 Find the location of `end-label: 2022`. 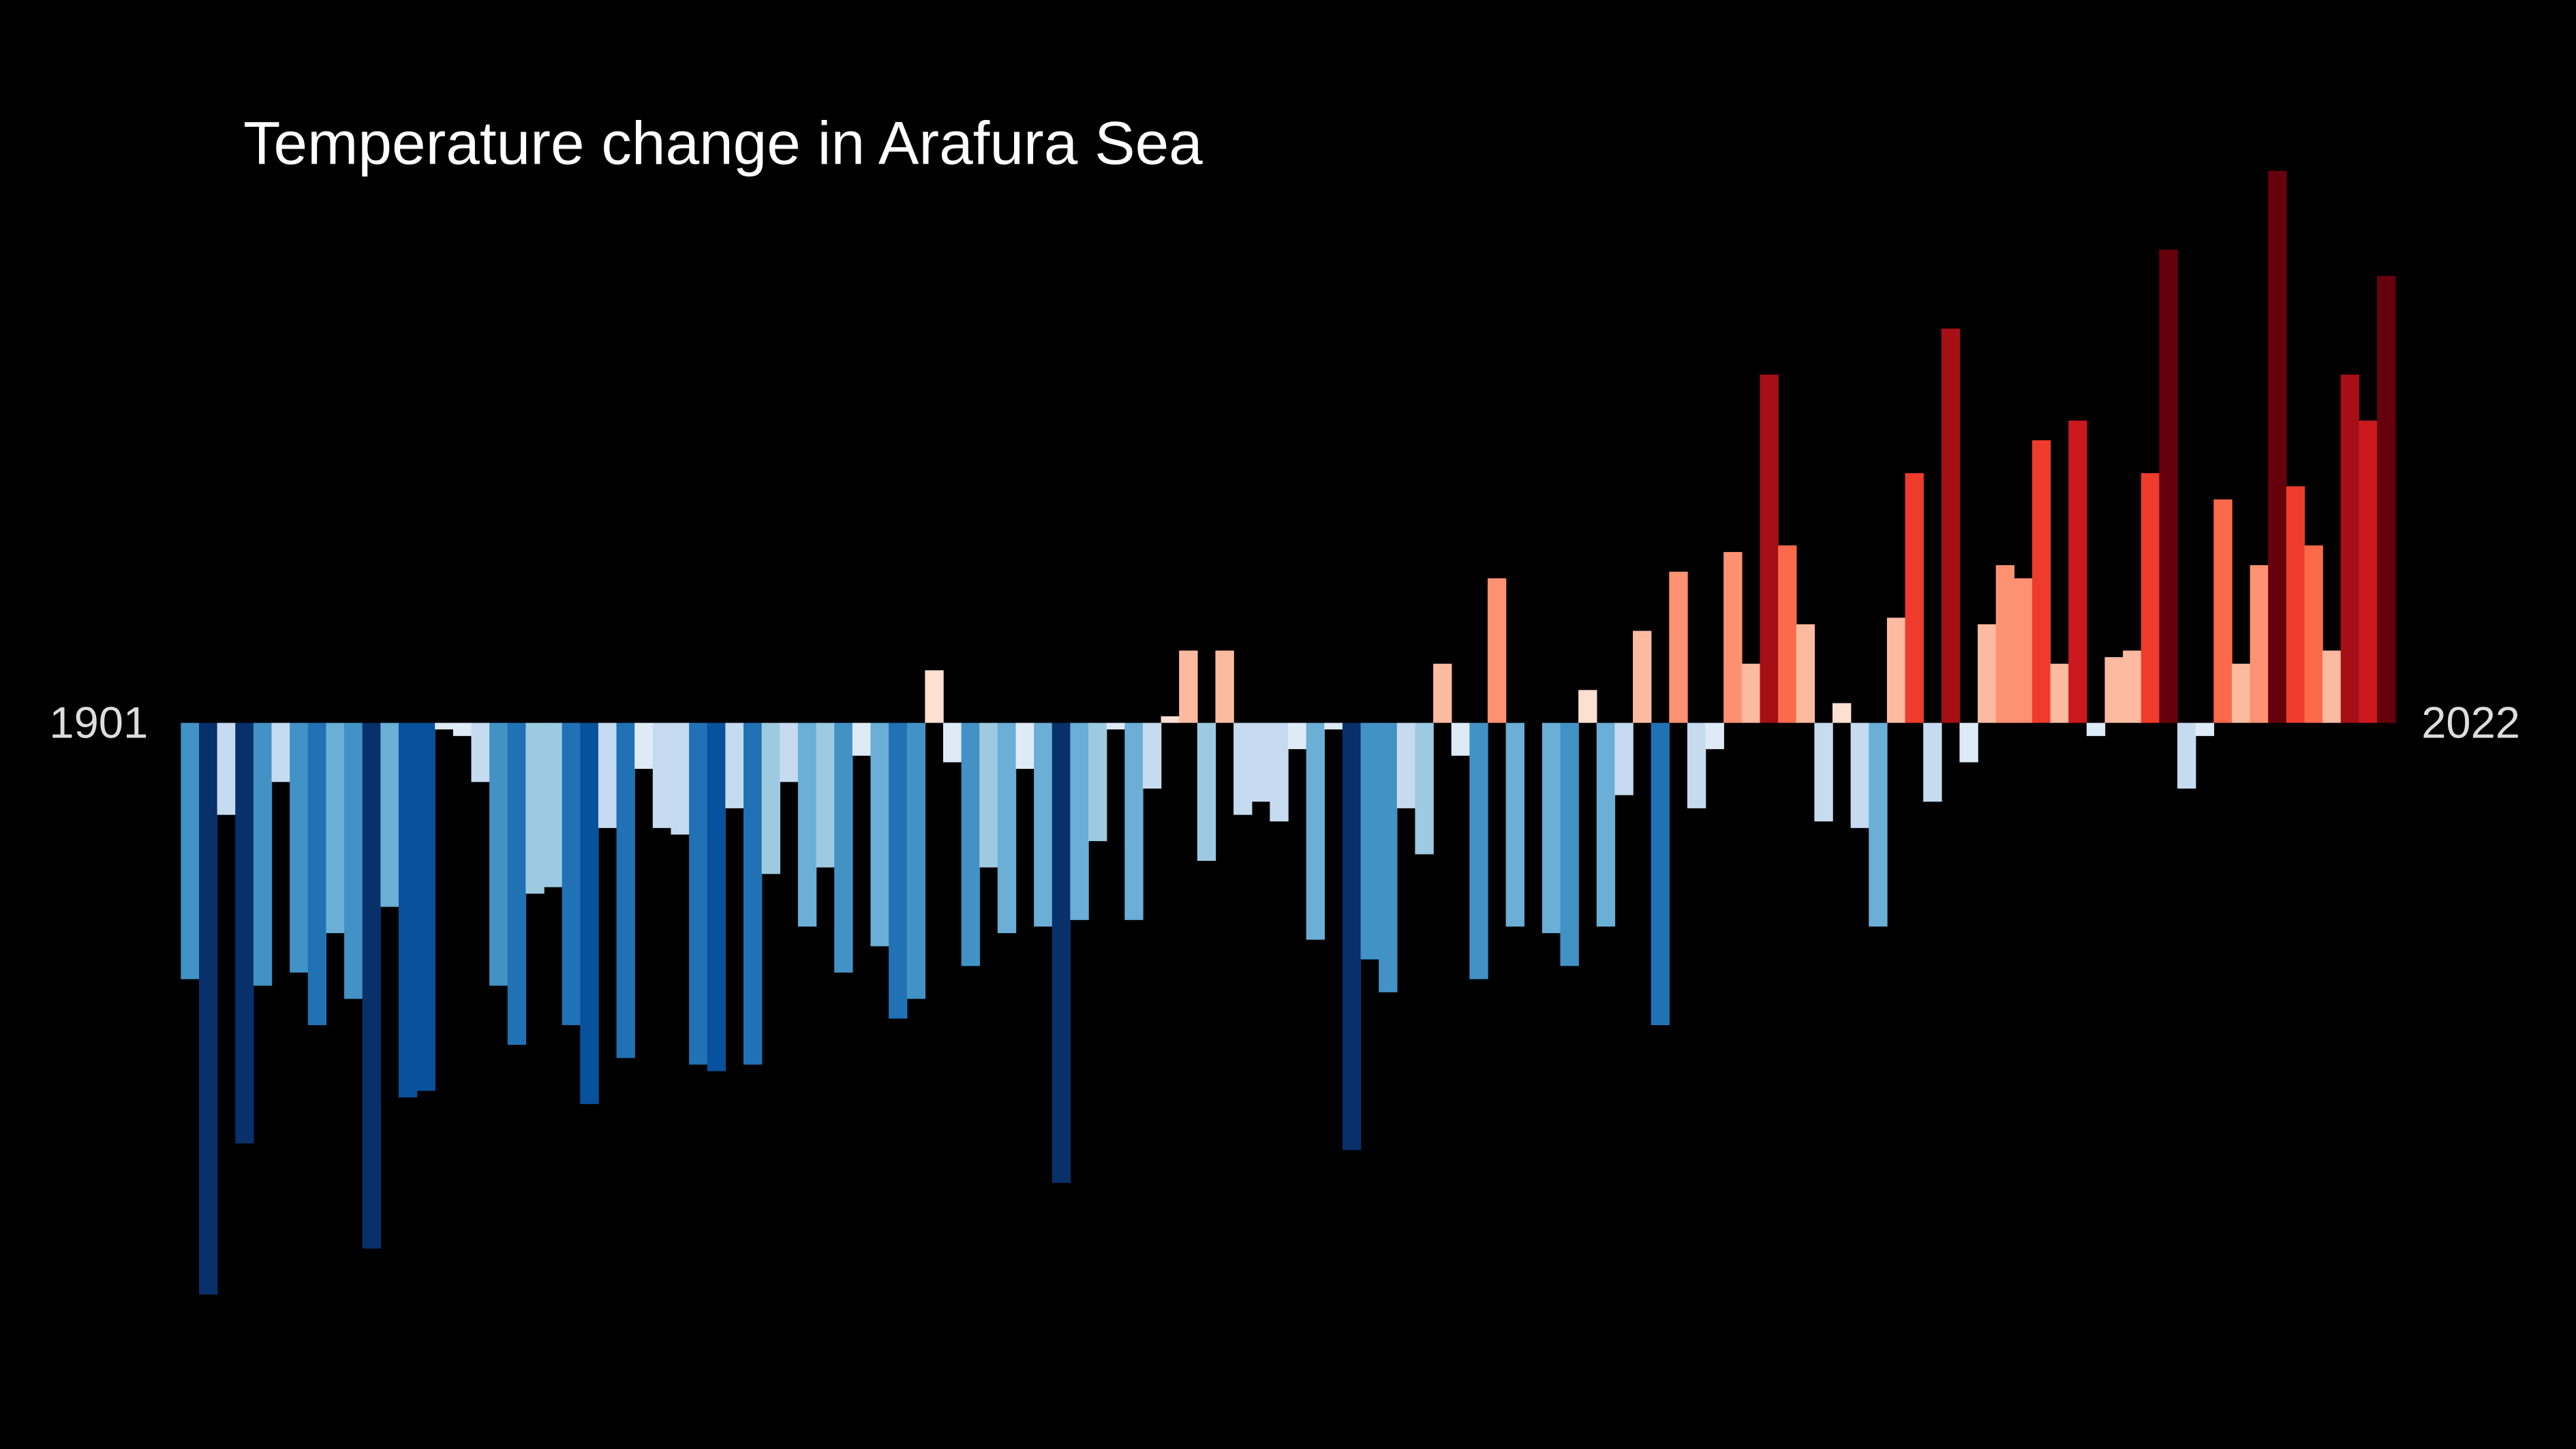

end-label: 2022 is located at coordinates (2470, 723).